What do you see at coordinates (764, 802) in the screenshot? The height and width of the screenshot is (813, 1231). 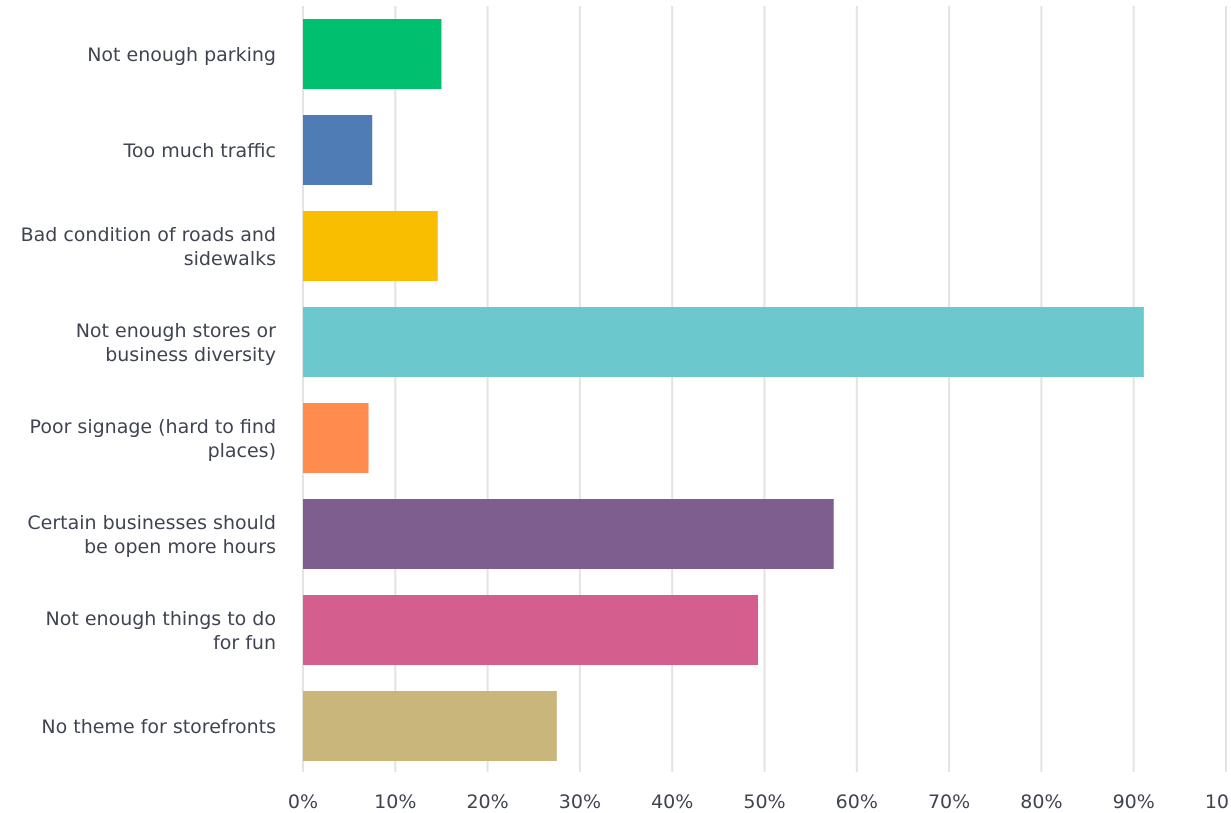 I see `x-tick-label: 50%` at bounding box center [764, 802].